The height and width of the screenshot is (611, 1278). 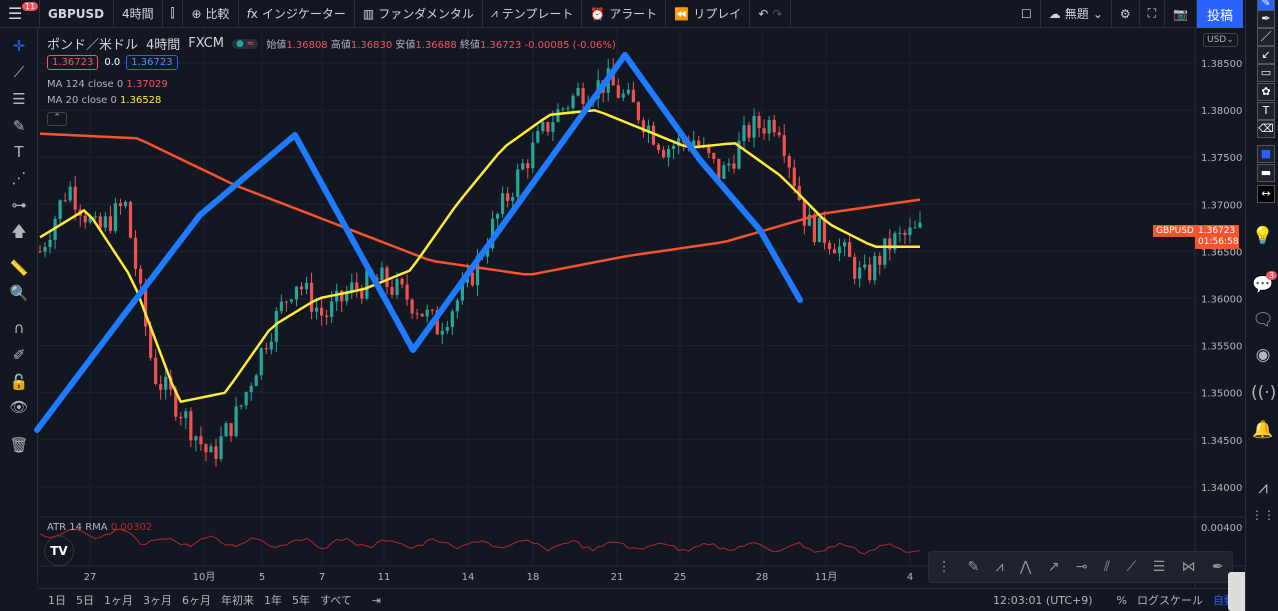 I want to click on open-label: 始値, so click(x=276, y=45).